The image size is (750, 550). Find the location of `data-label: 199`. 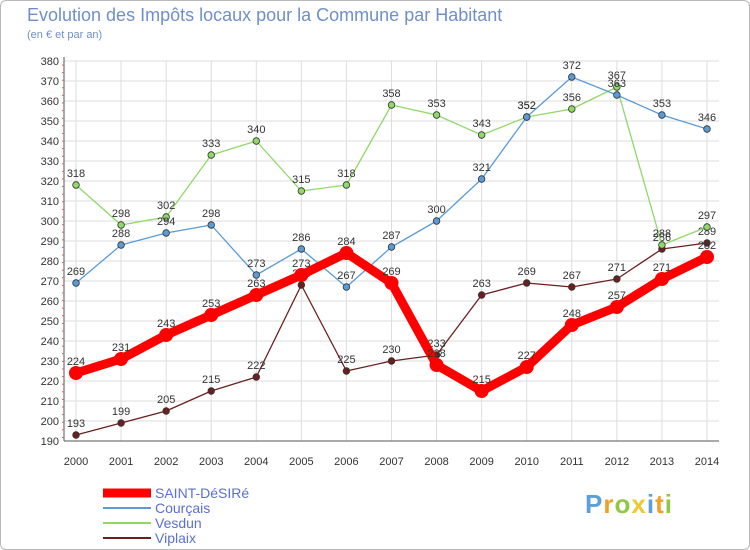

data-label: 199 is located at coordinates (121, 412).